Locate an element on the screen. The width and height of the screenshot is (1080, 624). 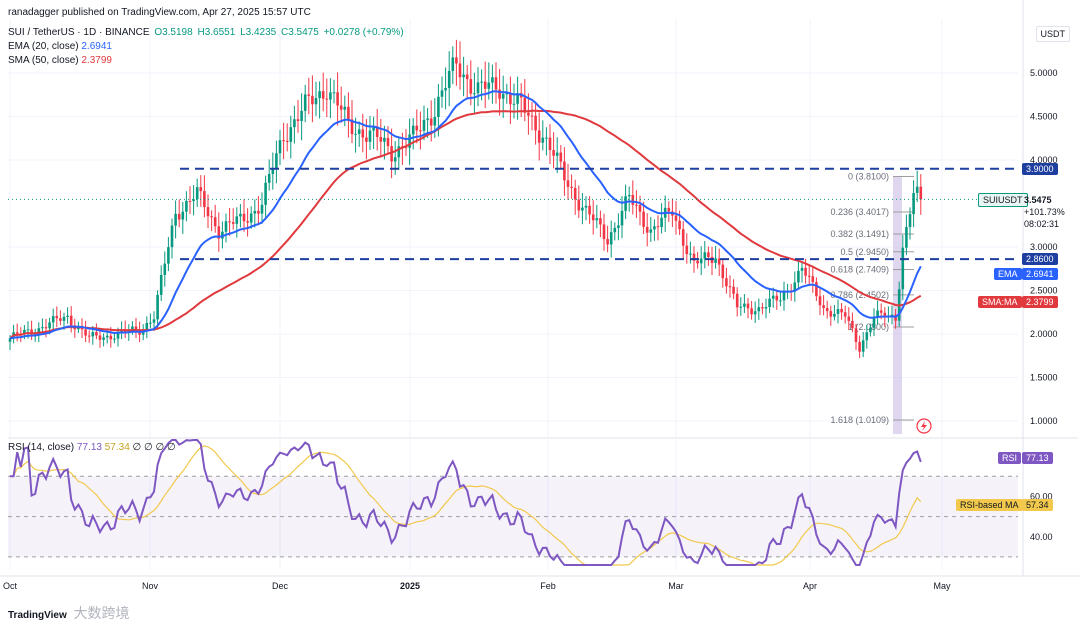
flash-icon-ring is located at coordinates (924, 426).